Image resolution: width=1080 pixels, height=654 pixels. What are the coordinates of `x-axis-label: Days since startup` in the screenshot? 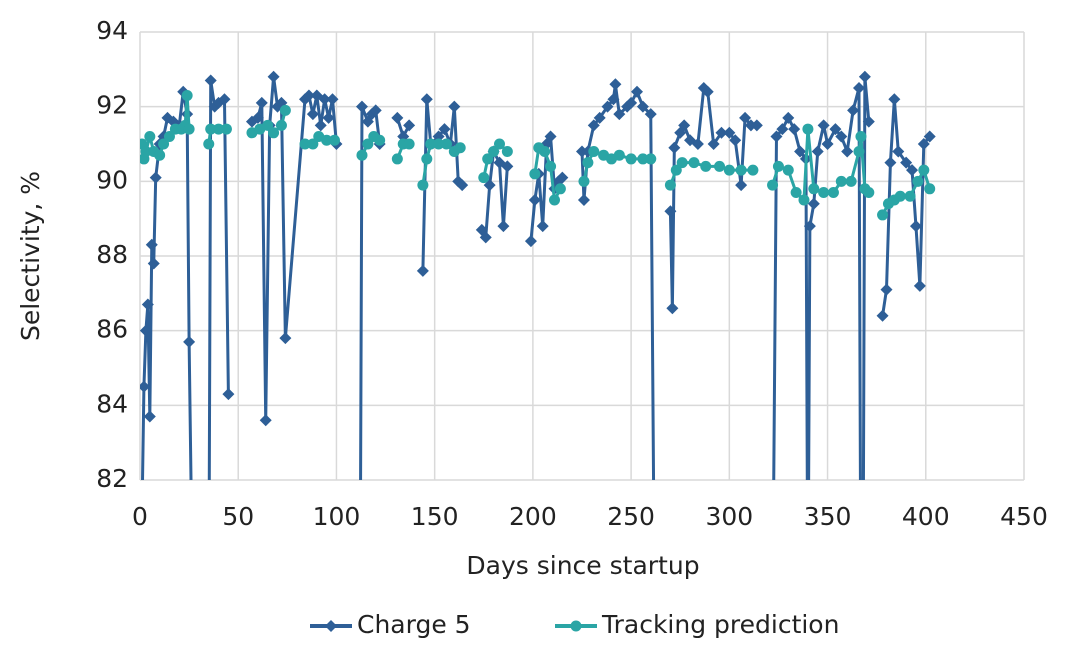 It's located at (582, 565).